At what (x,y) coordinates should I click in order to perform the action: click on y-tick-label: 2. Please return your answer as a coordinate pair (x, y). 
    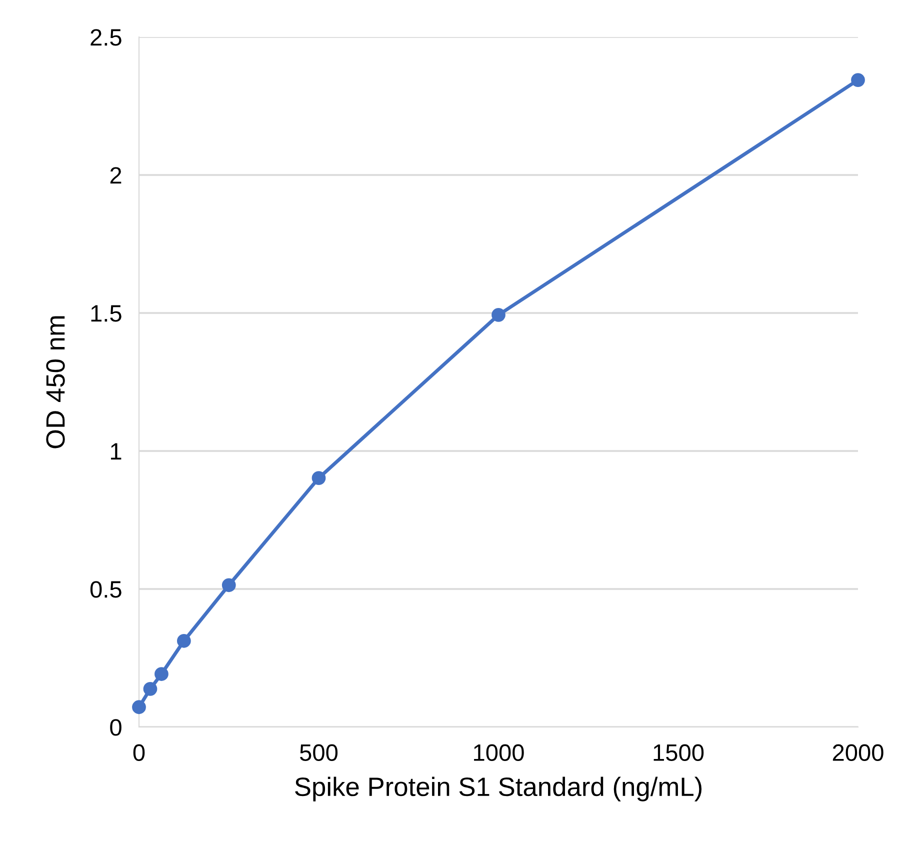
    Looking at the image, I should click on (116, 175).